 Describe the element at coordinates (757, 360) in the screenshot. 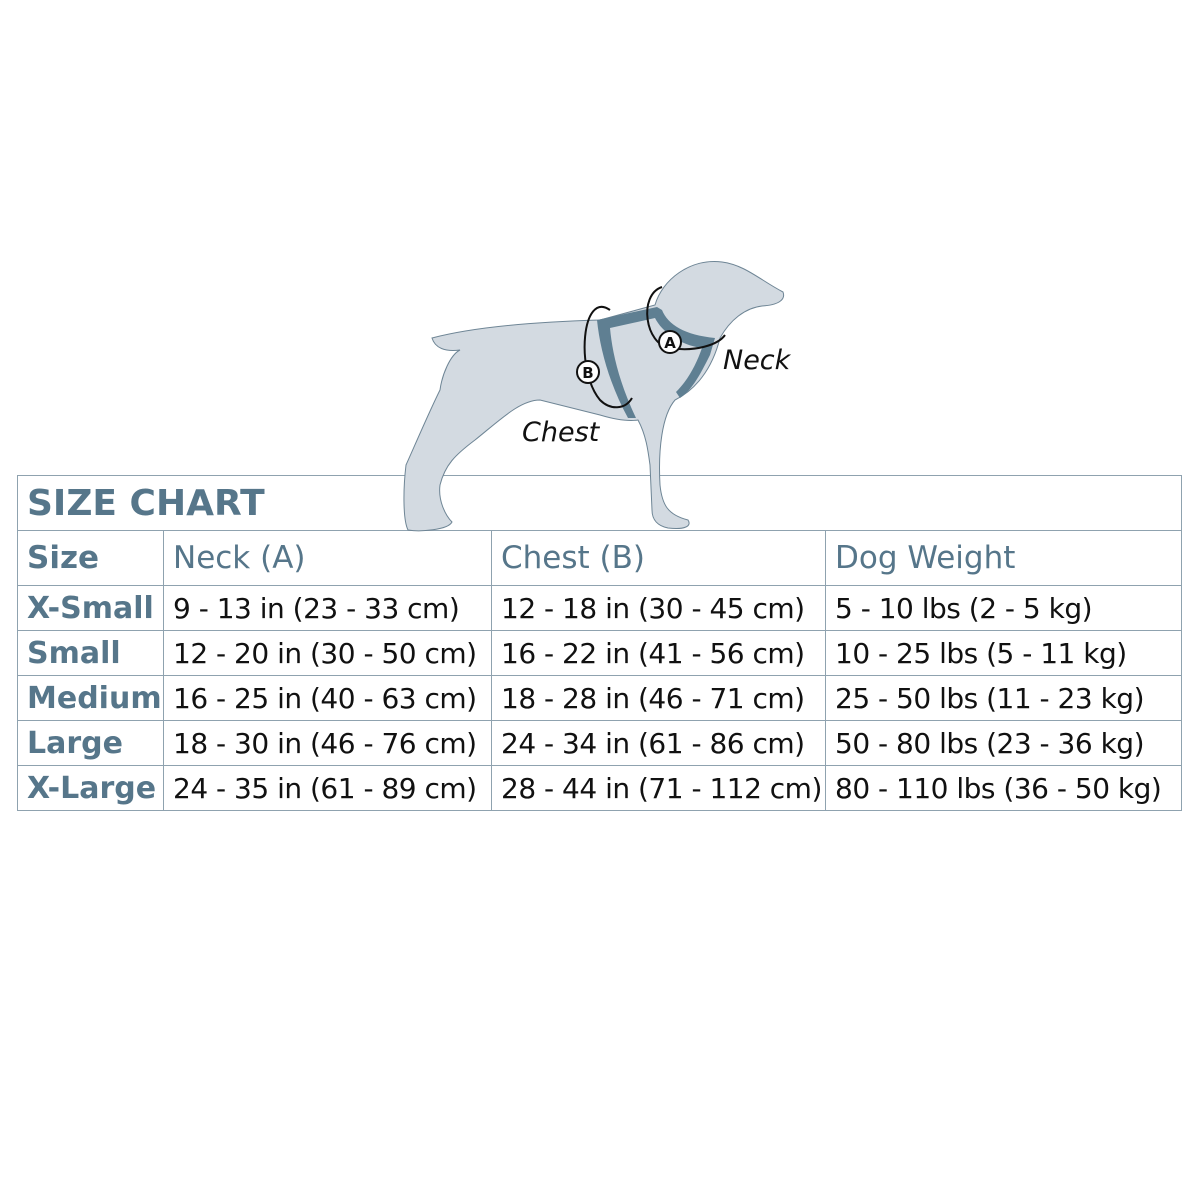

I see `neck-label: Neck` at that location.